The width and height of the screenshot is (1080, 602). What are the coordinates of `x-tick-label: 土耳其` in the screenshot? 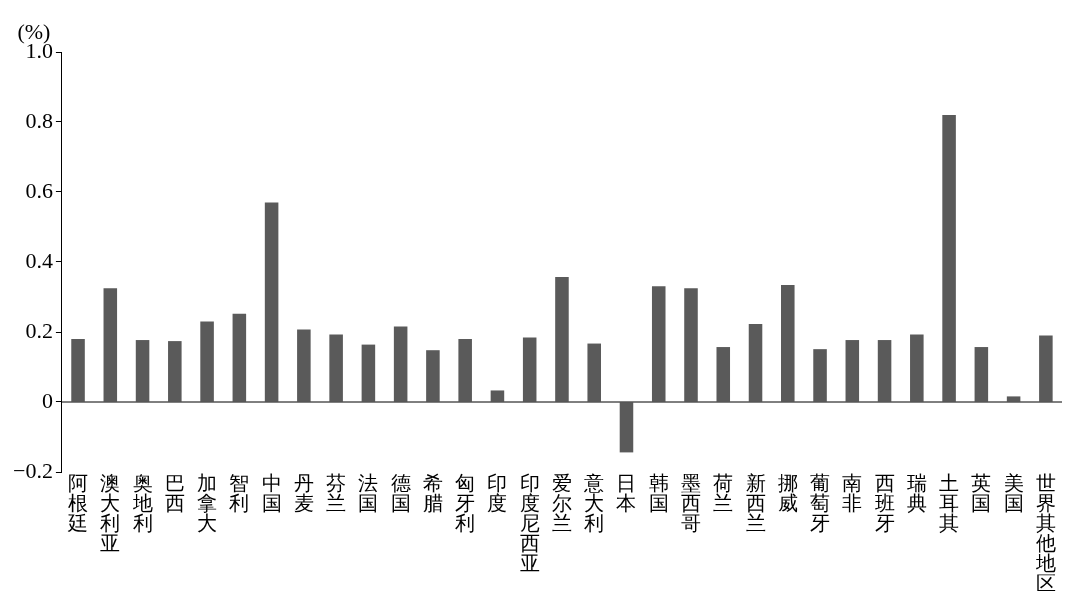 It's located at (949, 503).